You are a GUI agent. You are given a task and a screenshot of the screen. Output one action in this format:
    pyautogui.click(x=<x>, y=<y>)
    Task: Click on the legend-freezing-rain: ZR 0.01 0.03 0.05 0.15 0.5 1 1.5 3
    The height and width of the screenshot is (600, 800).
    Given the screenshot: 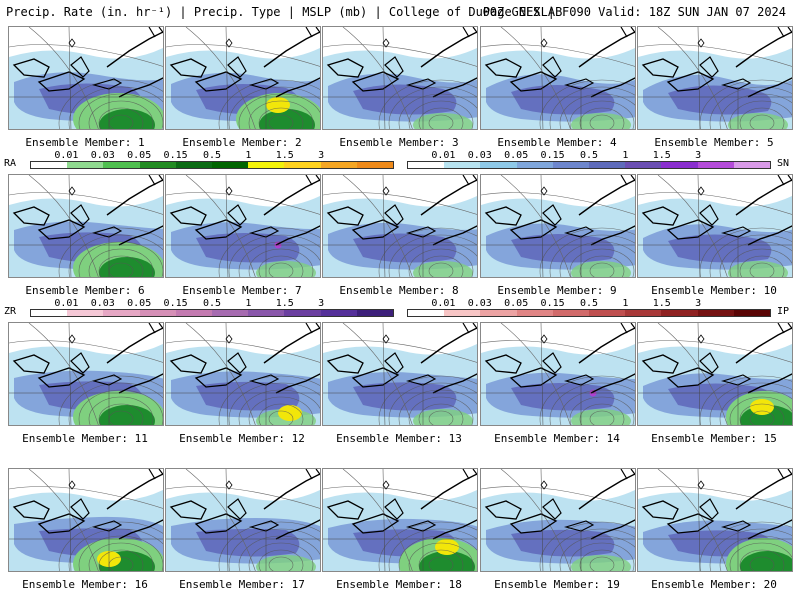 What is the action you would take?
    pyautogui.click(x=200, y=309)
    